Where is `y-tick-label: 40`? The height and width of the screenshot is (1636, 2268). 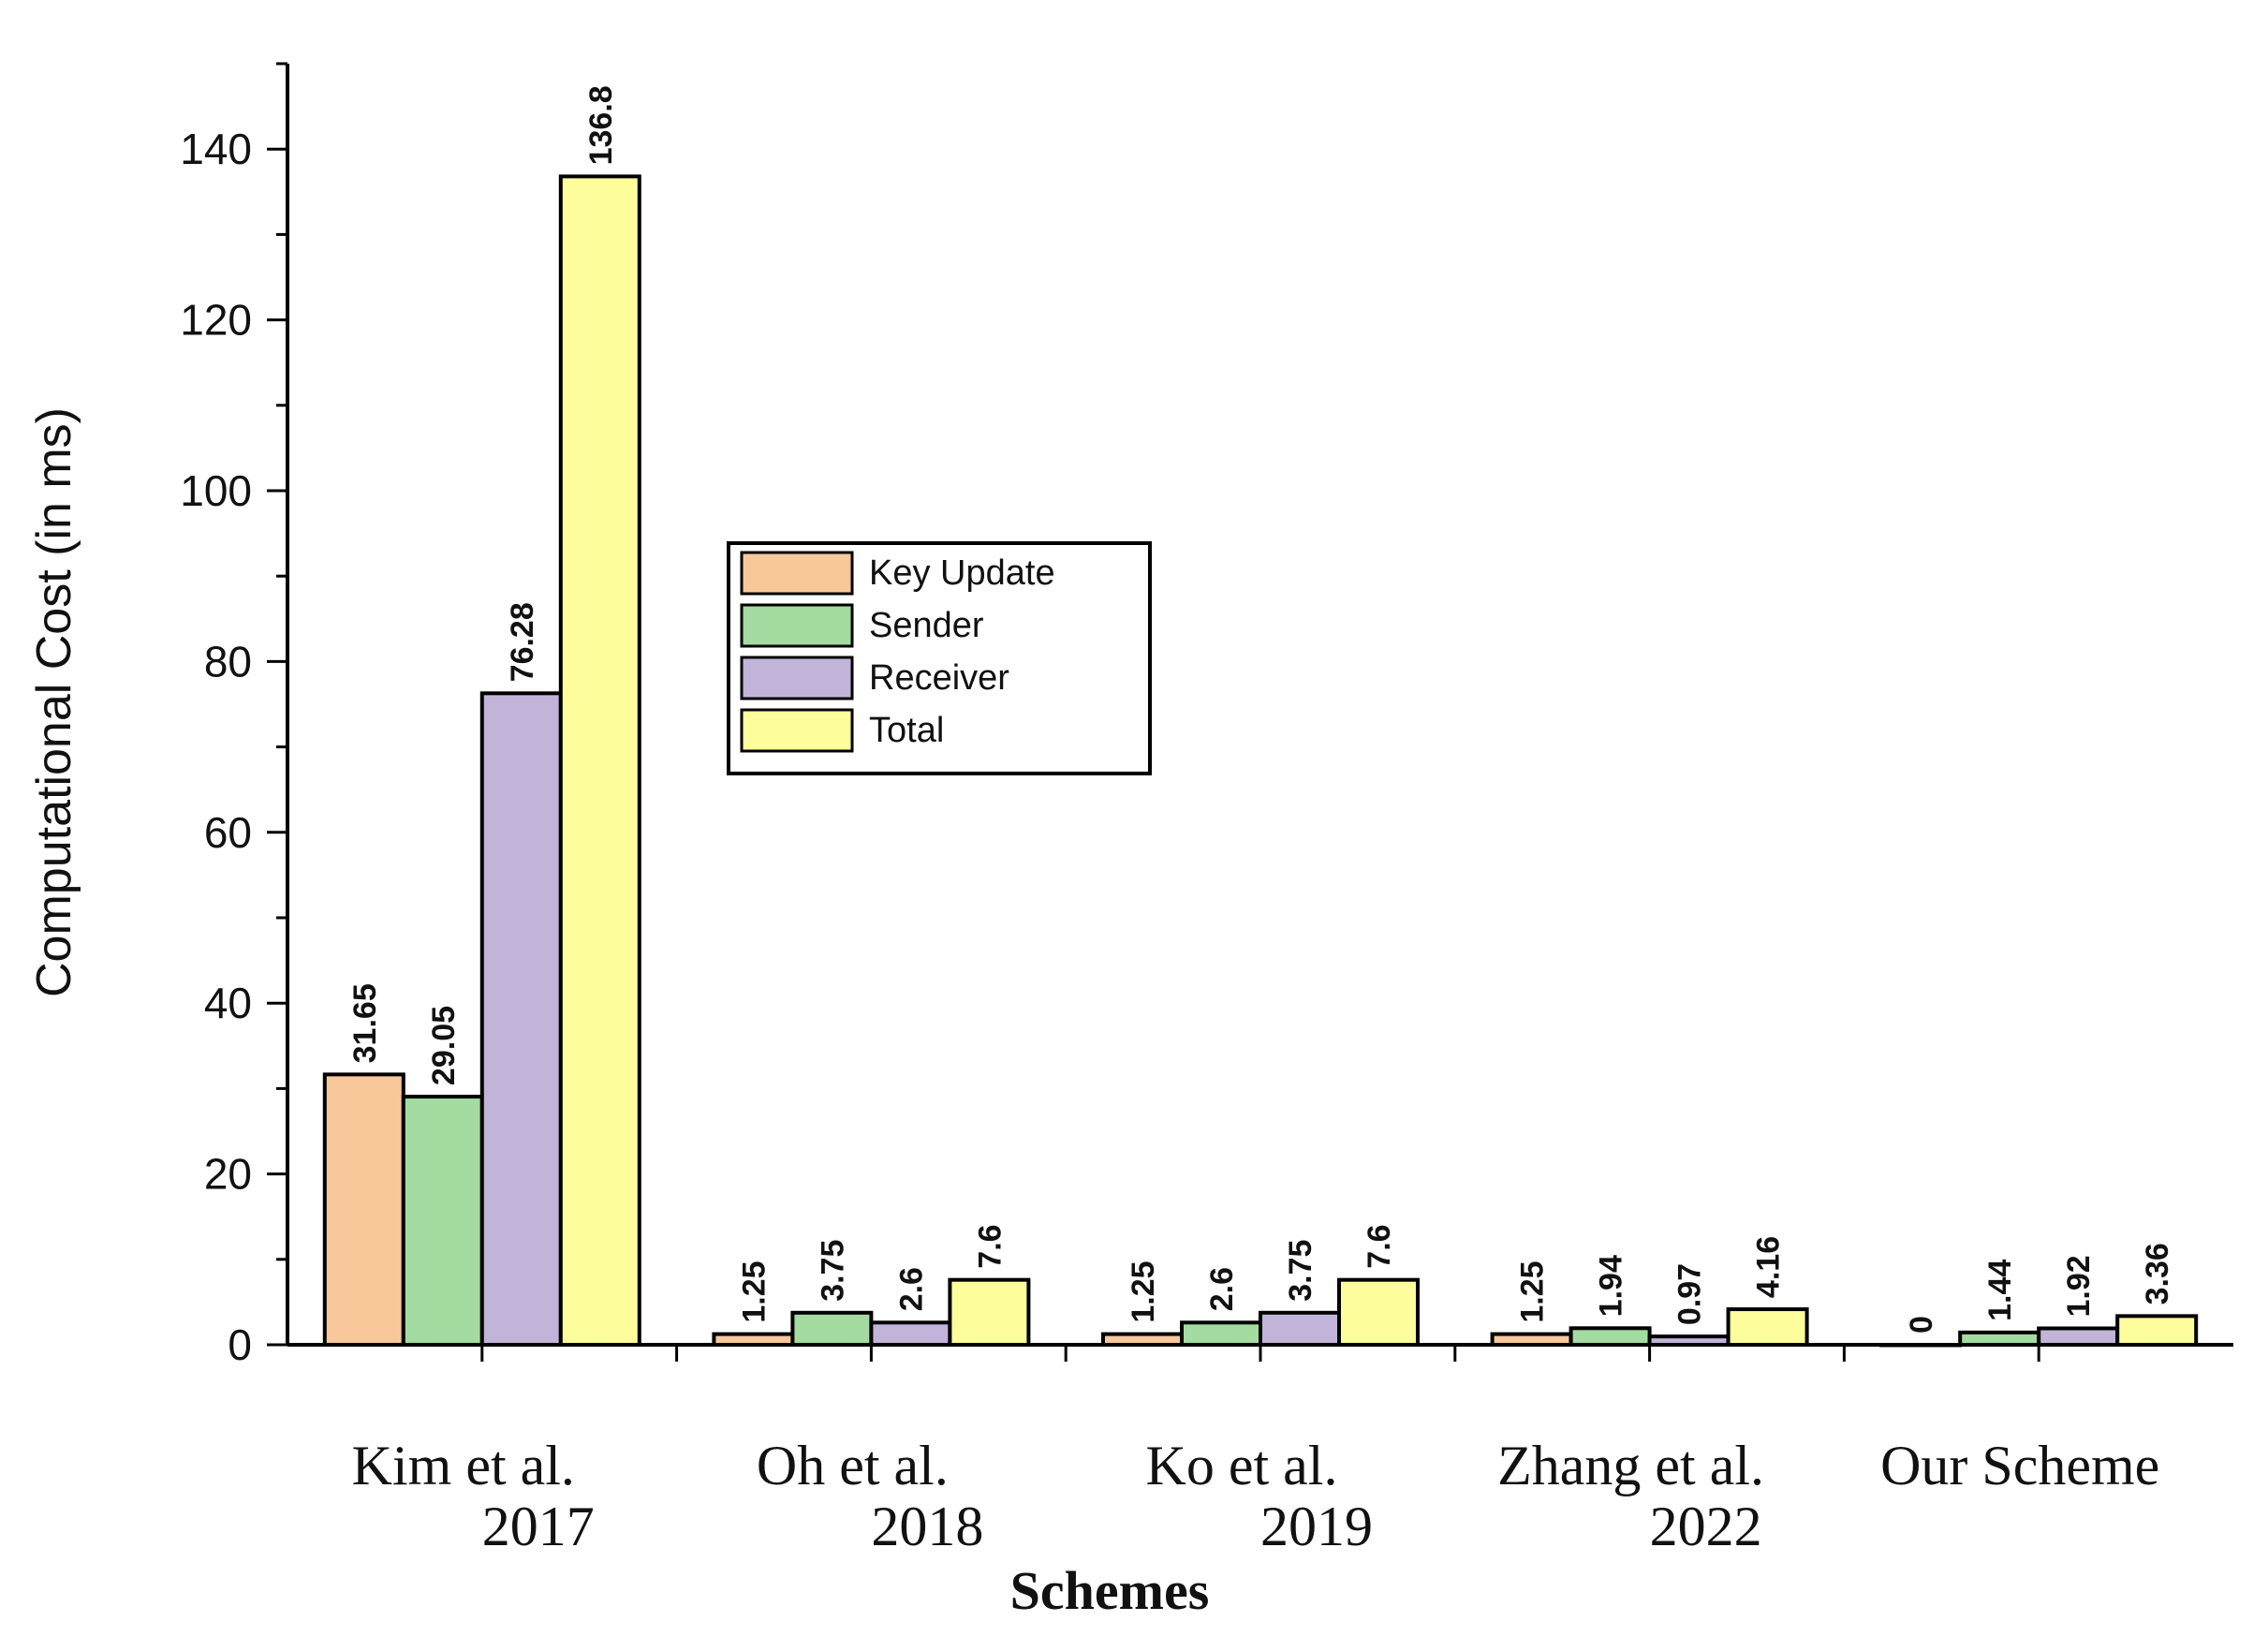
y-tick-label: 40 is located at coordinates (228, 1003).